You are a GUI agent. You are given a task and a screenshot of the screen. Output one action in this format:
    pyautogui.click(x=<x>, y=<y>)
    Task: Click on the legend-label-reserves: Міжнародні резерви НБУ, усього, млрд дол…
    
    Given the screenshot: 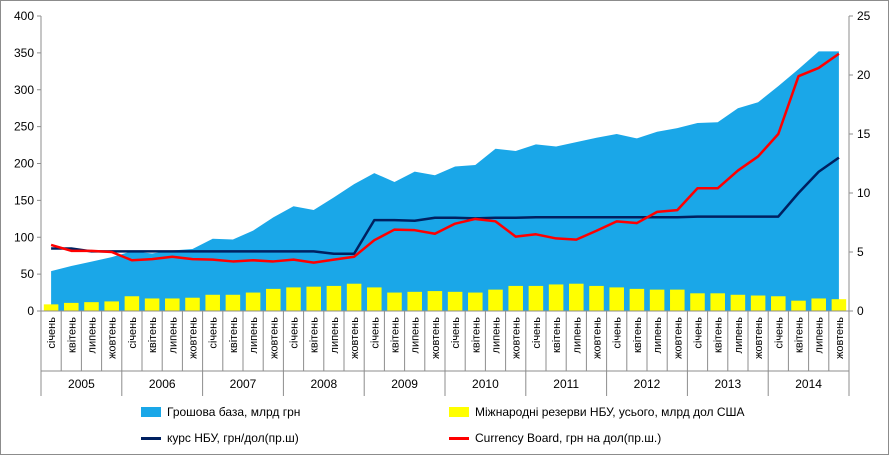 What is the action you would take?
    pyautogui.click(x=610, y=412)
    